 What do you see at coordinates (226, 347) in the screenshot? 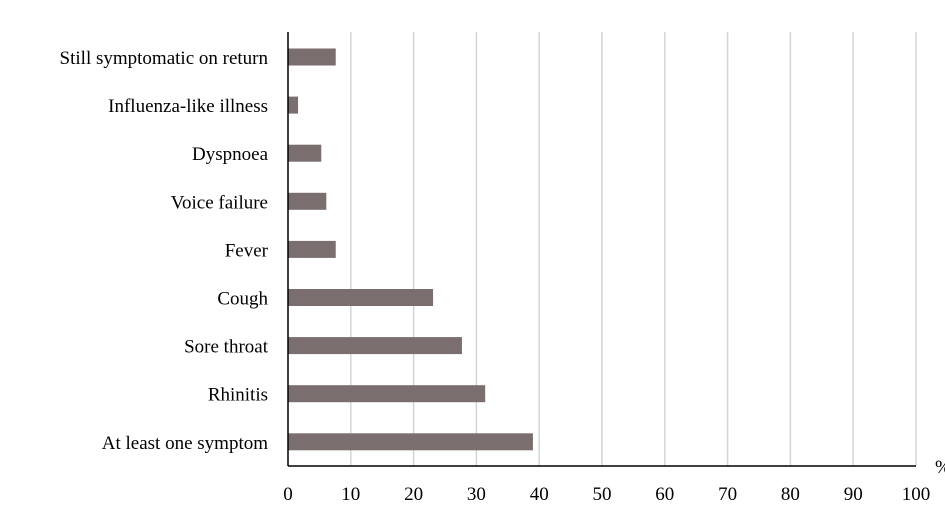
I see `category-label: Sore throat` at bounding box center [226, 347].